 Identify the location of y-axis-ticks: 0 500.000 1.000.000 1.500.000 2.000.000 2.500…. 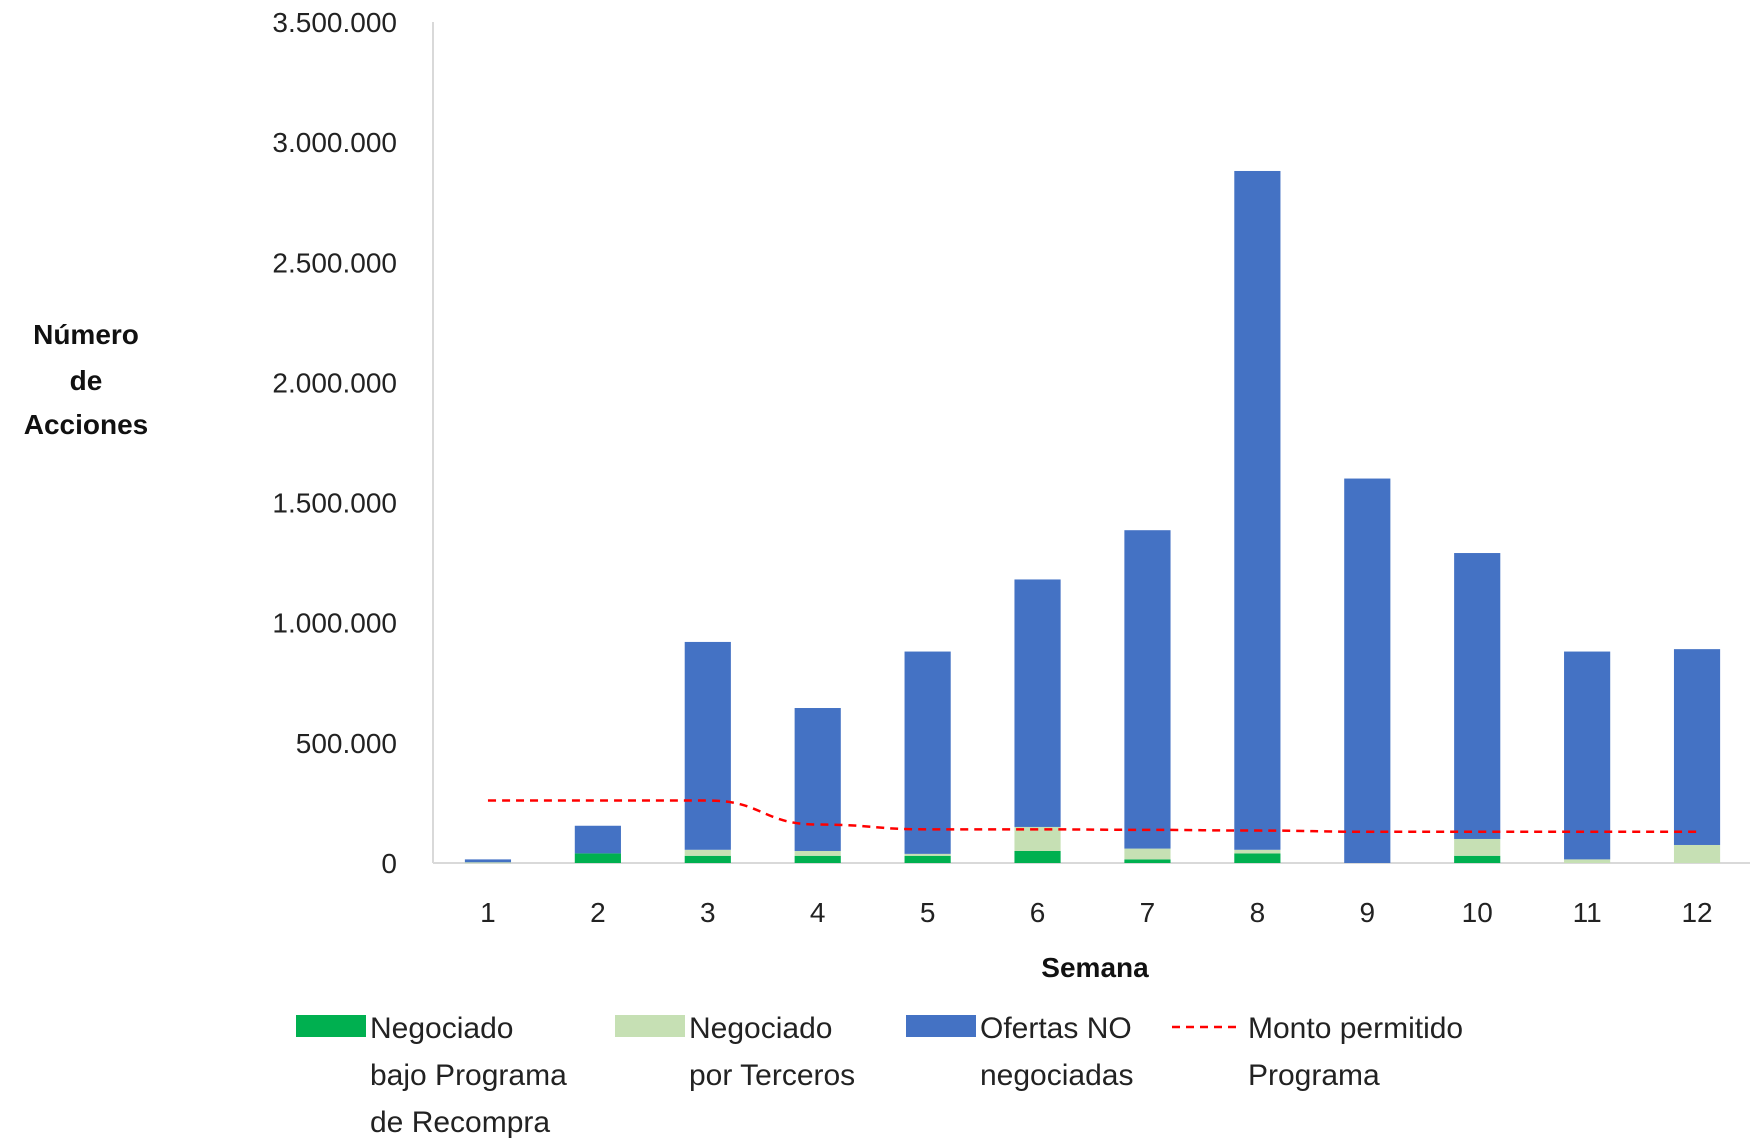
(334, 443).